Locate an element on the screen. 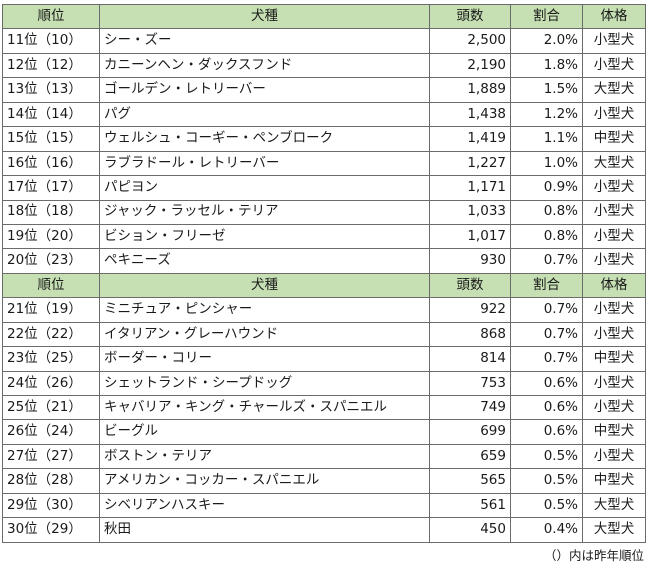  rank-cell: 12位（12） is located at coordinates (51, 65).